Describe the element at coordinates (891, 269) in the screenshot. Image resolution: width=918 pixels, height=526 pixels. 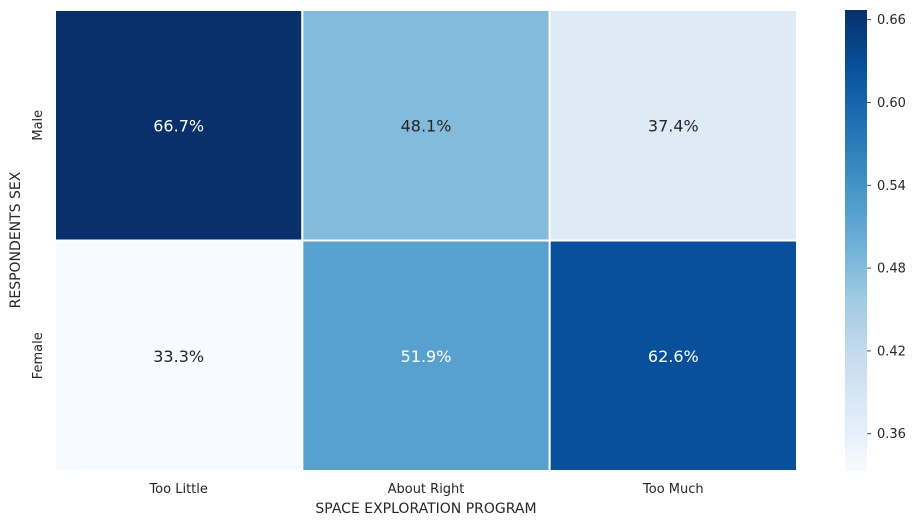
I see `colorbar-tick-label: 0.48` at that location.